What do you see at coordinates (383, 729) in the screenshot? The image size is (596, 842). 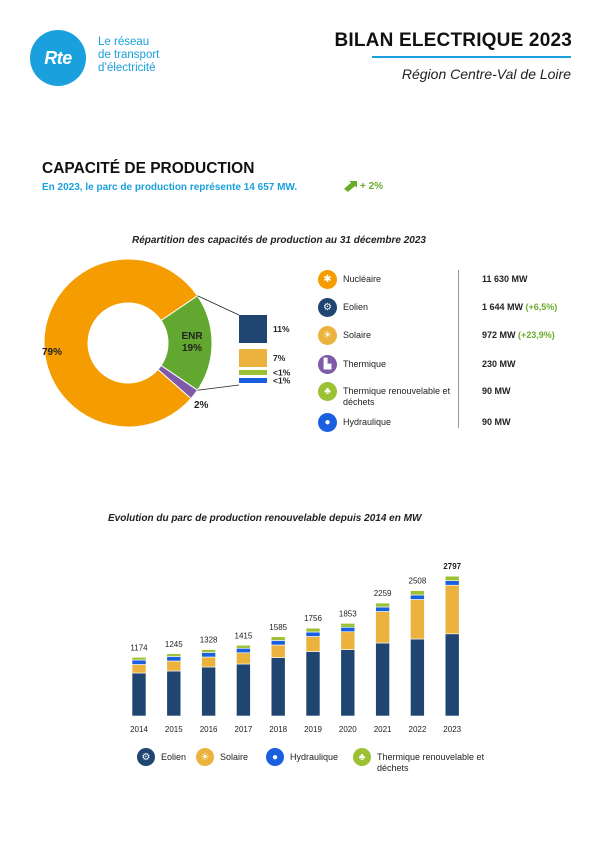 I see `x-tick-label: 2021` at bounding box center [383, 729].